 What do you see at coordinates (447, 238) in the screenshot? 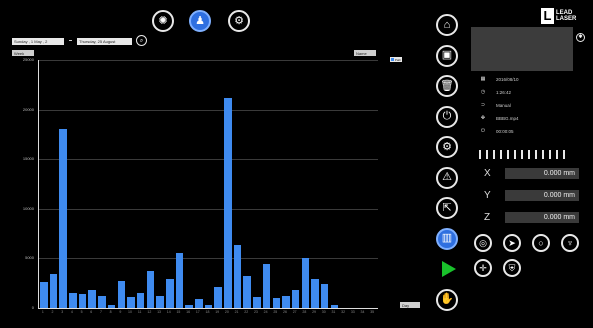
I see `stats-button: ▥` at bounding box center [447, 238].